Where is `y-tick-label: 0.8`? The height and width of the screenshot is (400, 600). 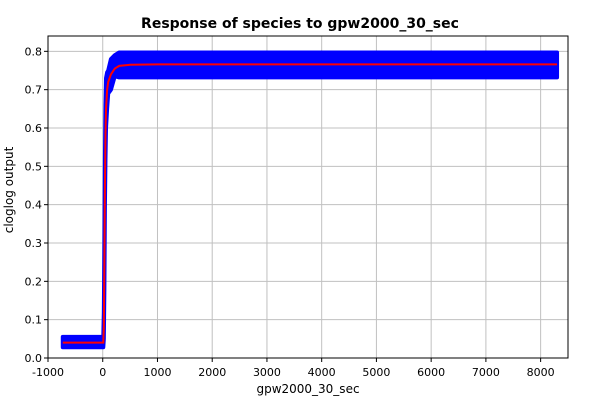 y-tick-label: 0.8 is located at coordinates (34, 51).